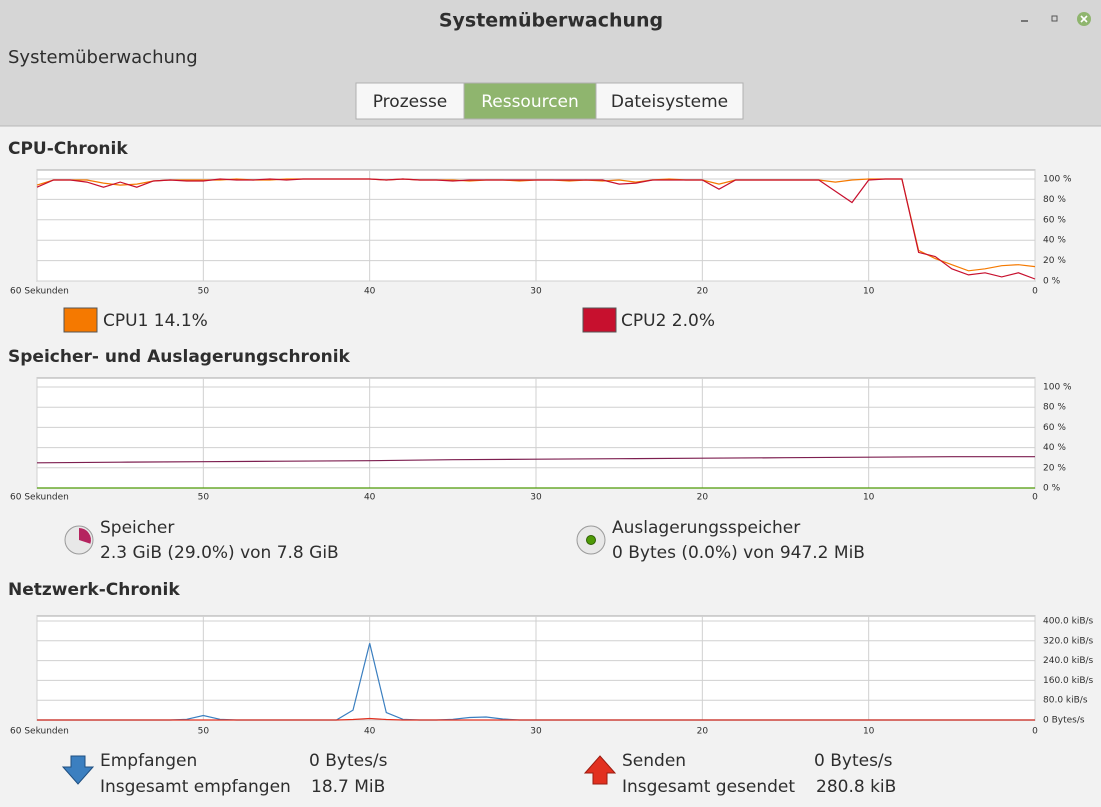 The height and width of the screenshot is (807, 1101). What do you see at coordinates (410, 102) in the screenshot?
I see `tab-label: Prozesse` at bounding box center [410, 102].